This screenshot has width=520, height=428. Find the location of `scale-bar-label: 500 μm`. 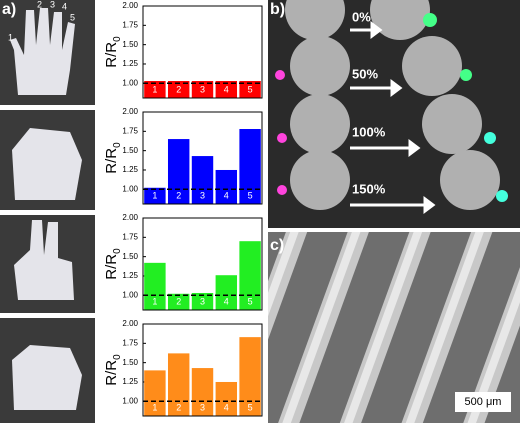

scale-bar-label: 500 μm is located at coordinates (483, 402).